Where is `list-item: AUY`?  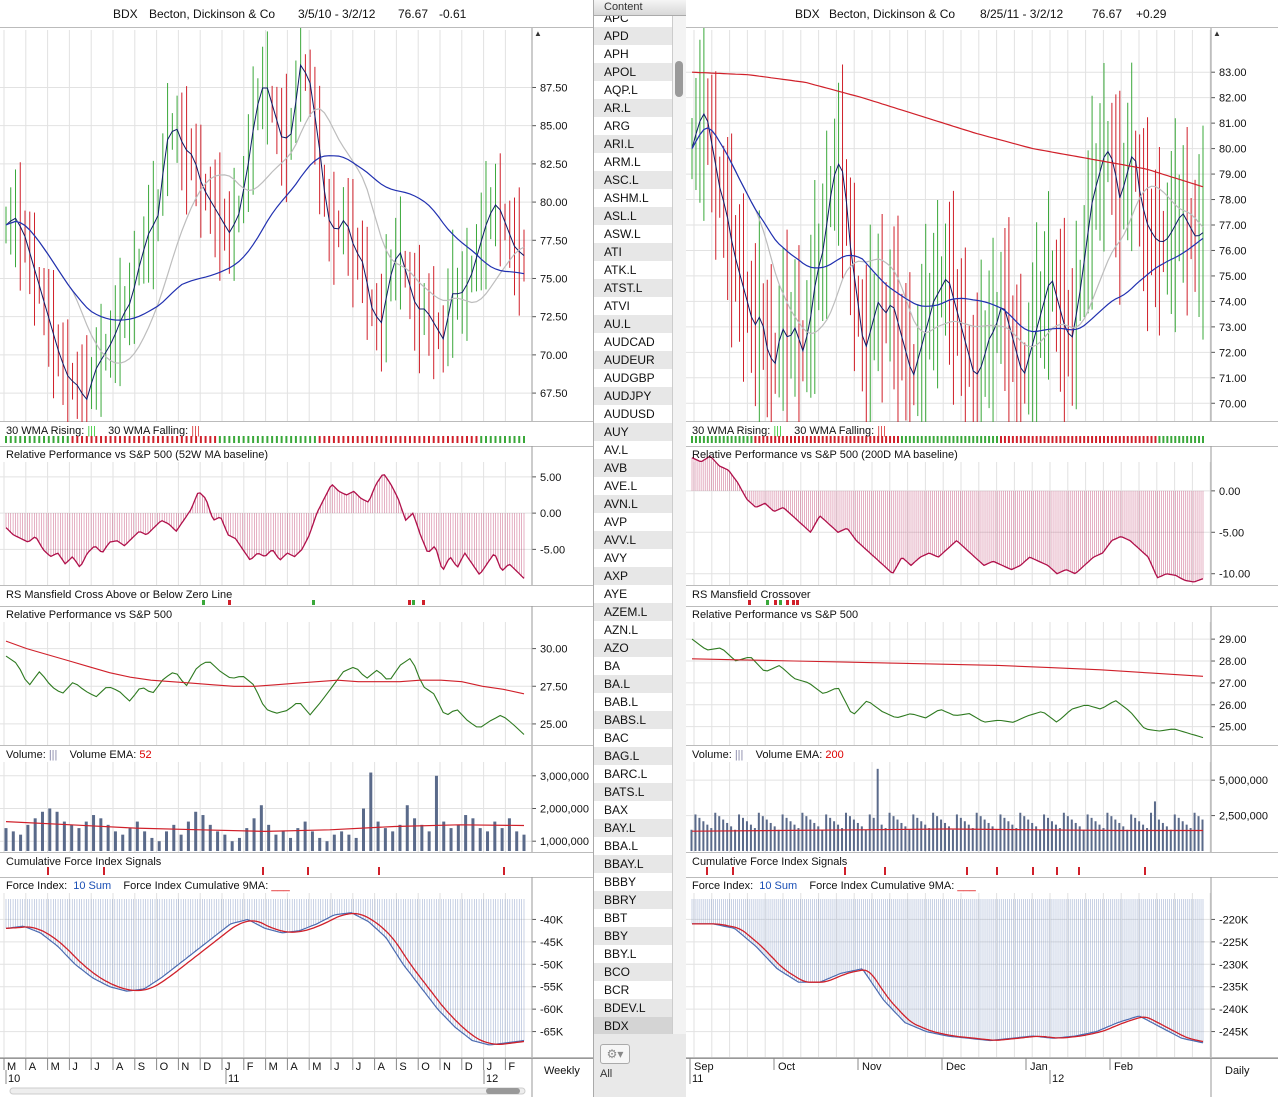 list-item: AUY is located at coordinates (633, 432).